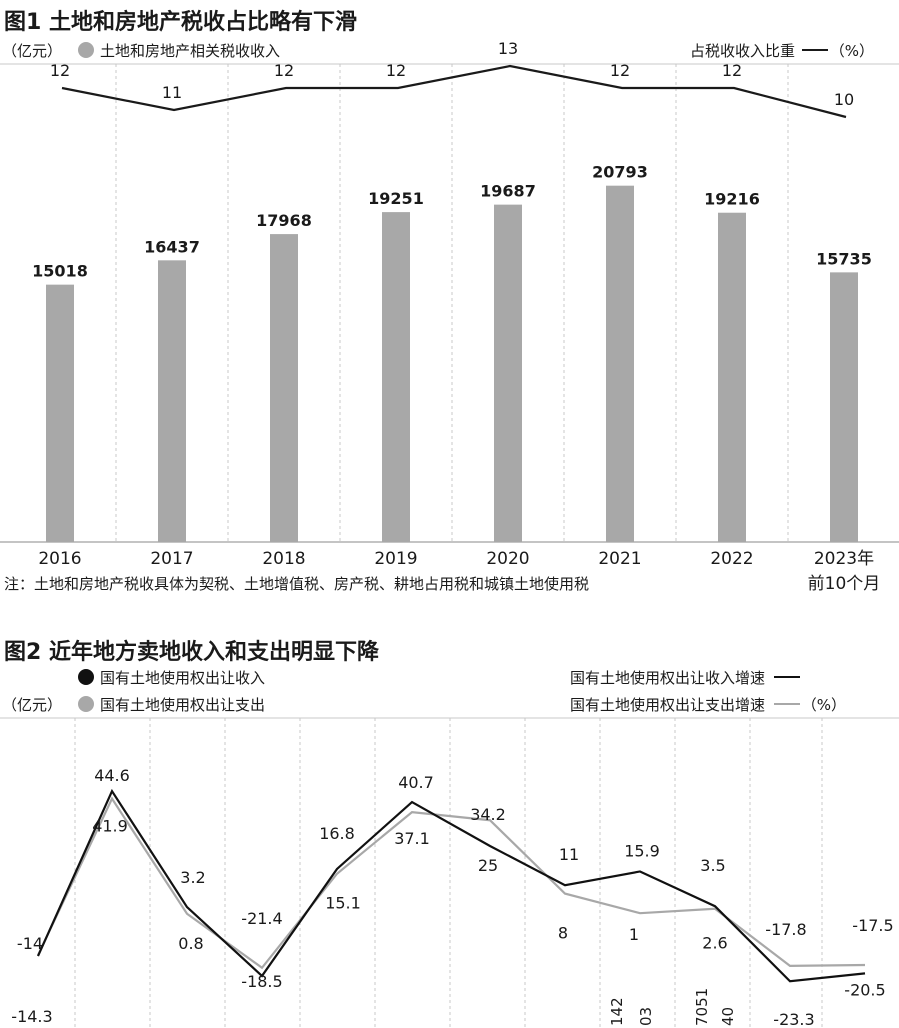 The height and width of the screenshot is (1028, 899). What do you see at coordinates (86, 50) in the screenshot?
I see `legend-bar-swatch` at bounding box center [86, 50].